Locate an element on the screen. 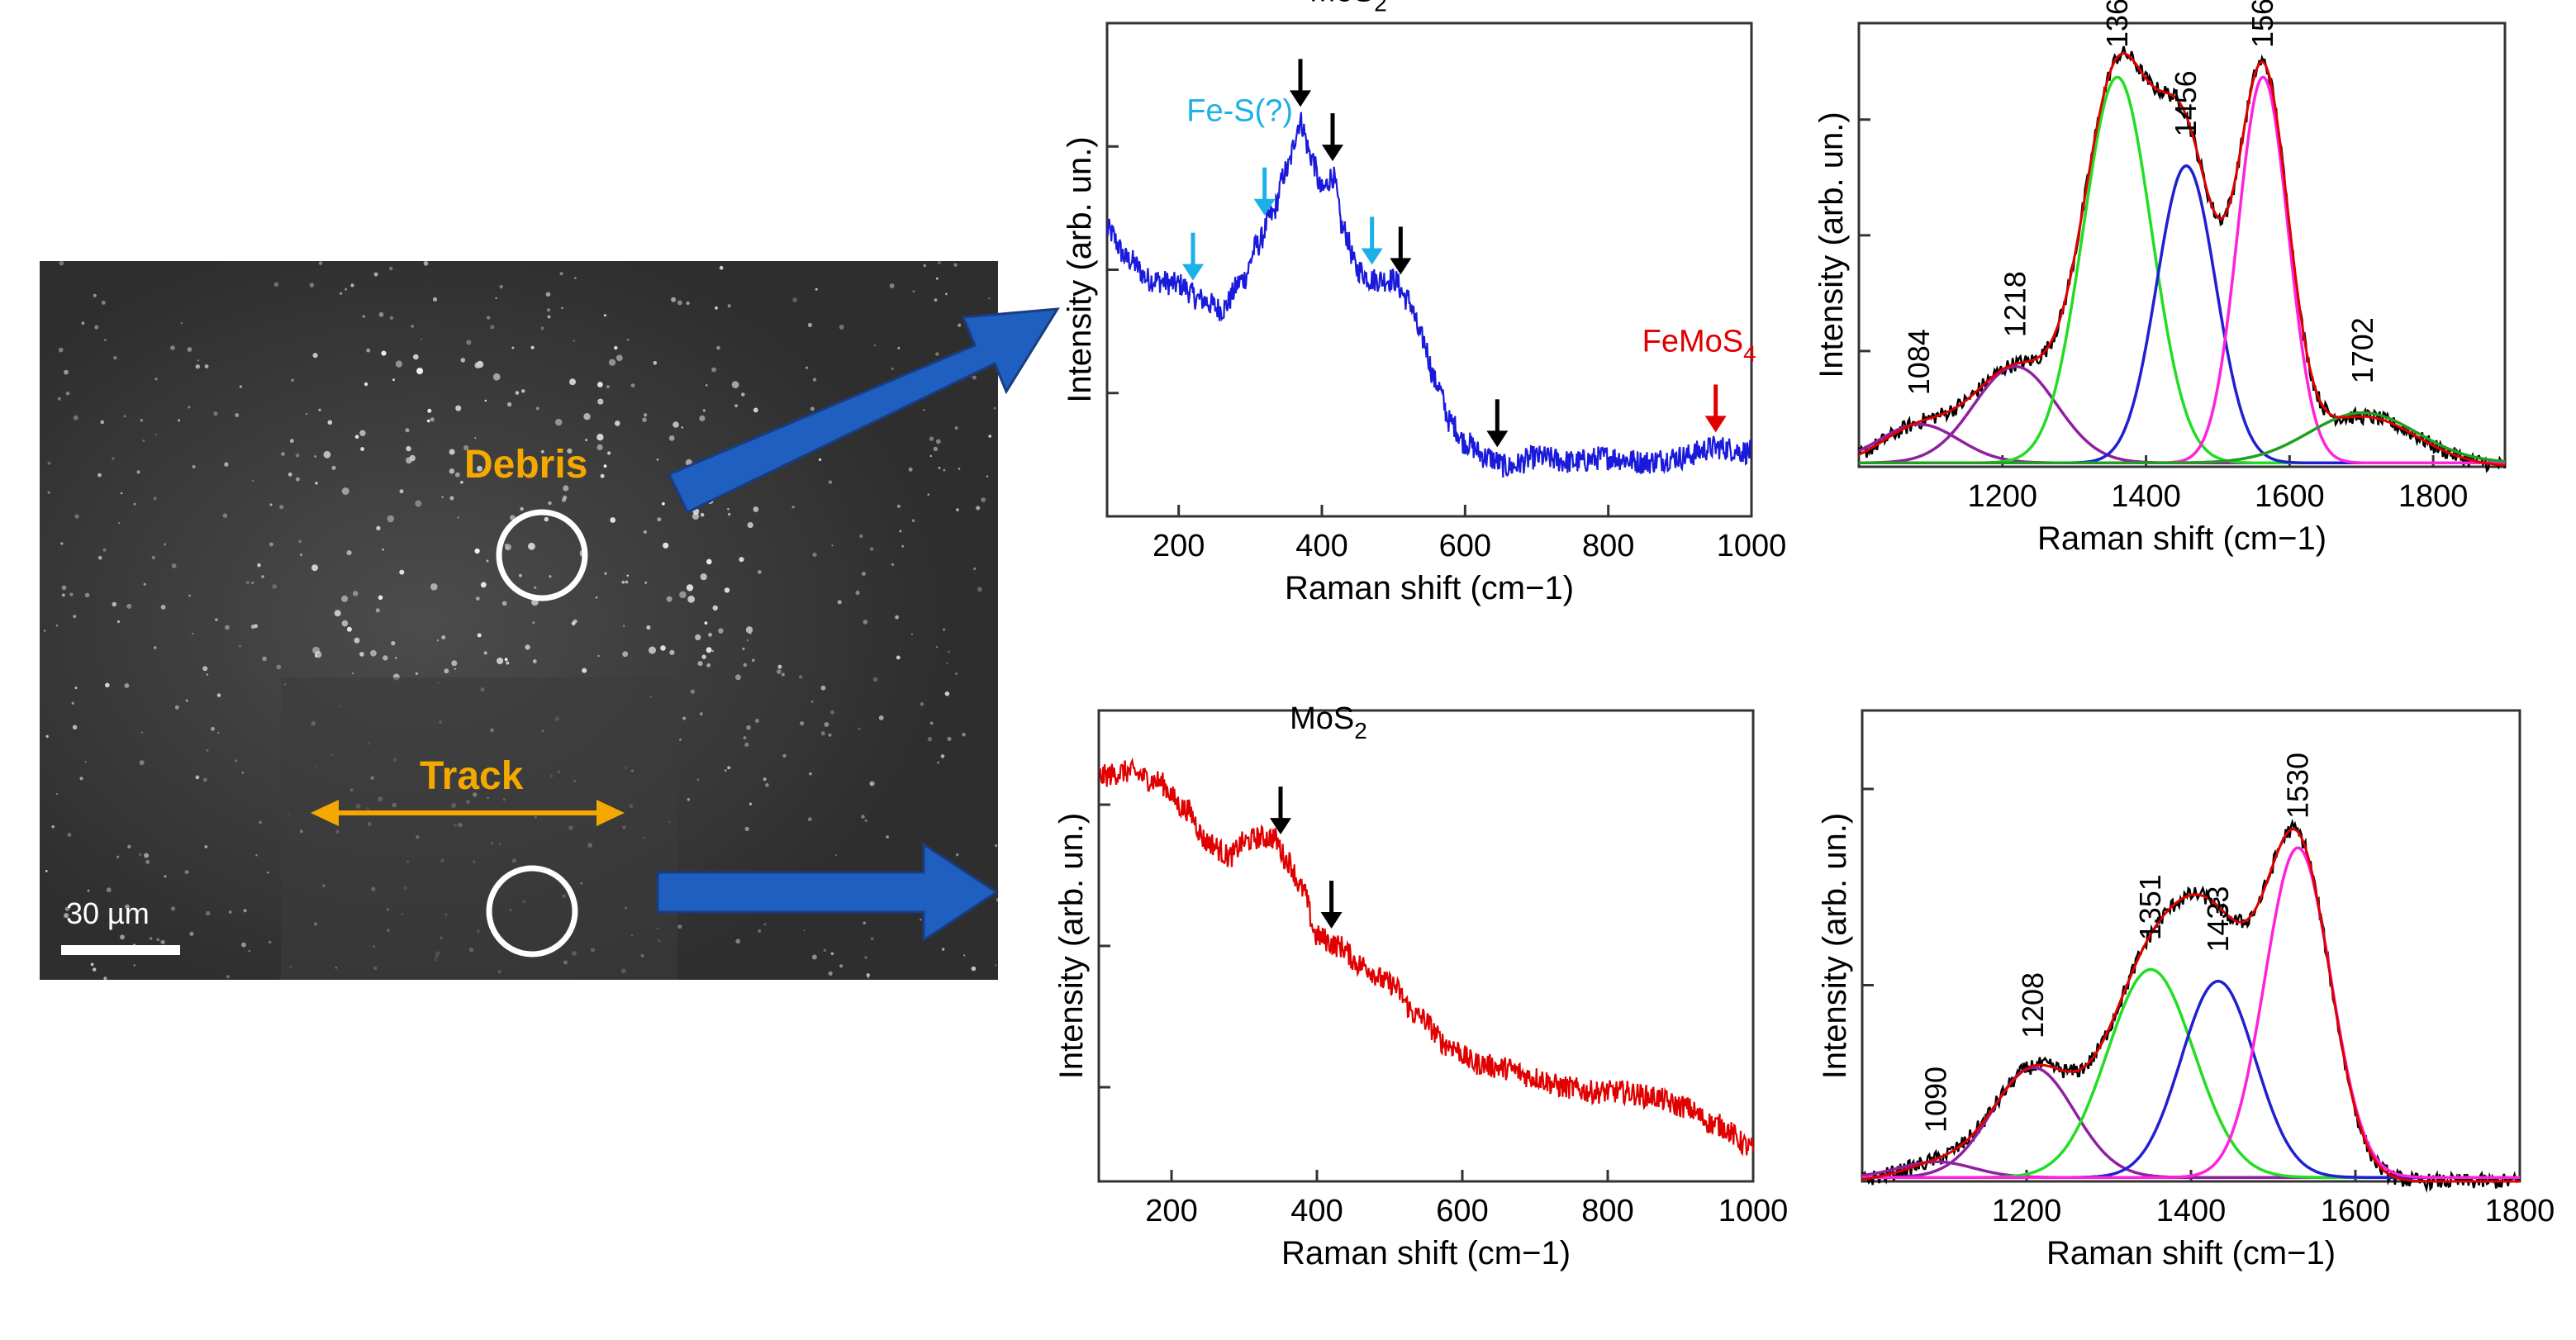 Image resolution: width=2576 pixels, height=1340 pixels. debris-to-spectrum-arrow is located at coordinates (863, 411).